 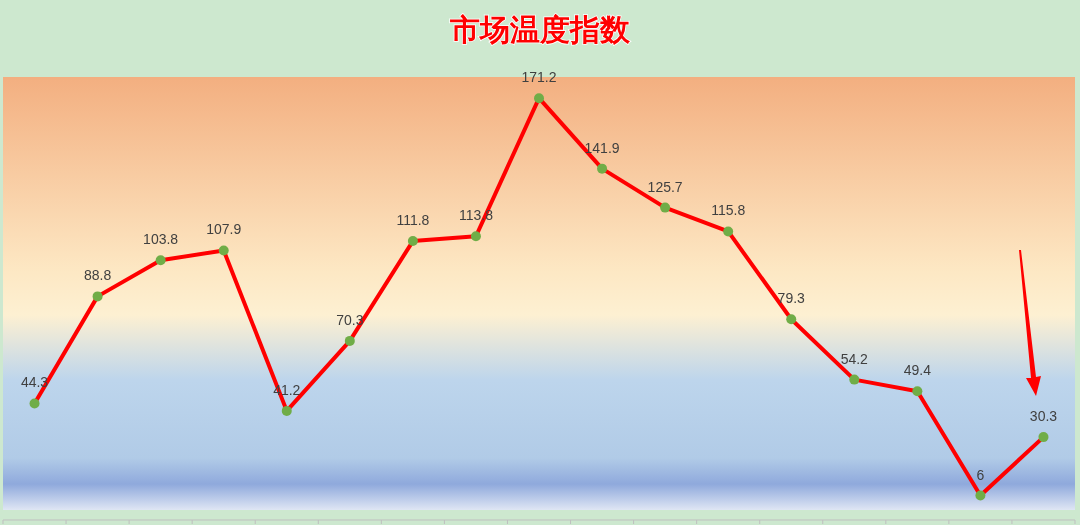 I want to click on data-label: 88.8, so click(x=97, y=275).